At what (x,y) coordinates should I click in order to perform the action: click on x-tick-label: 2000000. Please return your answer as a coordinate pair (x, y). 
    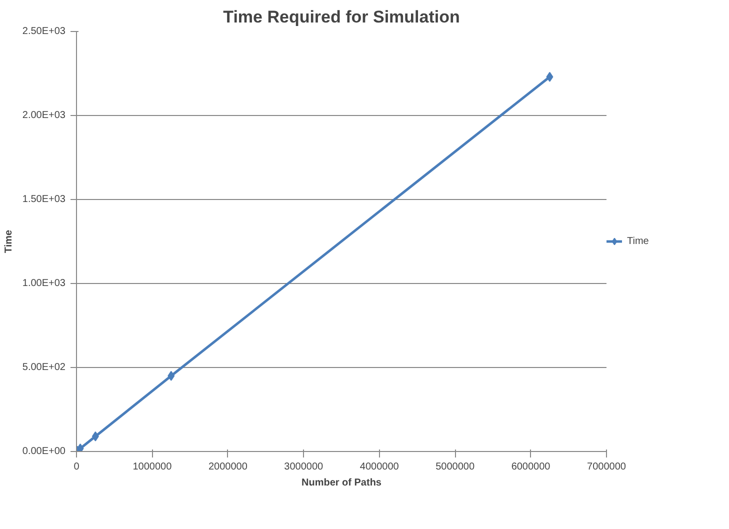
    Looking at the image, I should click on (228, 467).